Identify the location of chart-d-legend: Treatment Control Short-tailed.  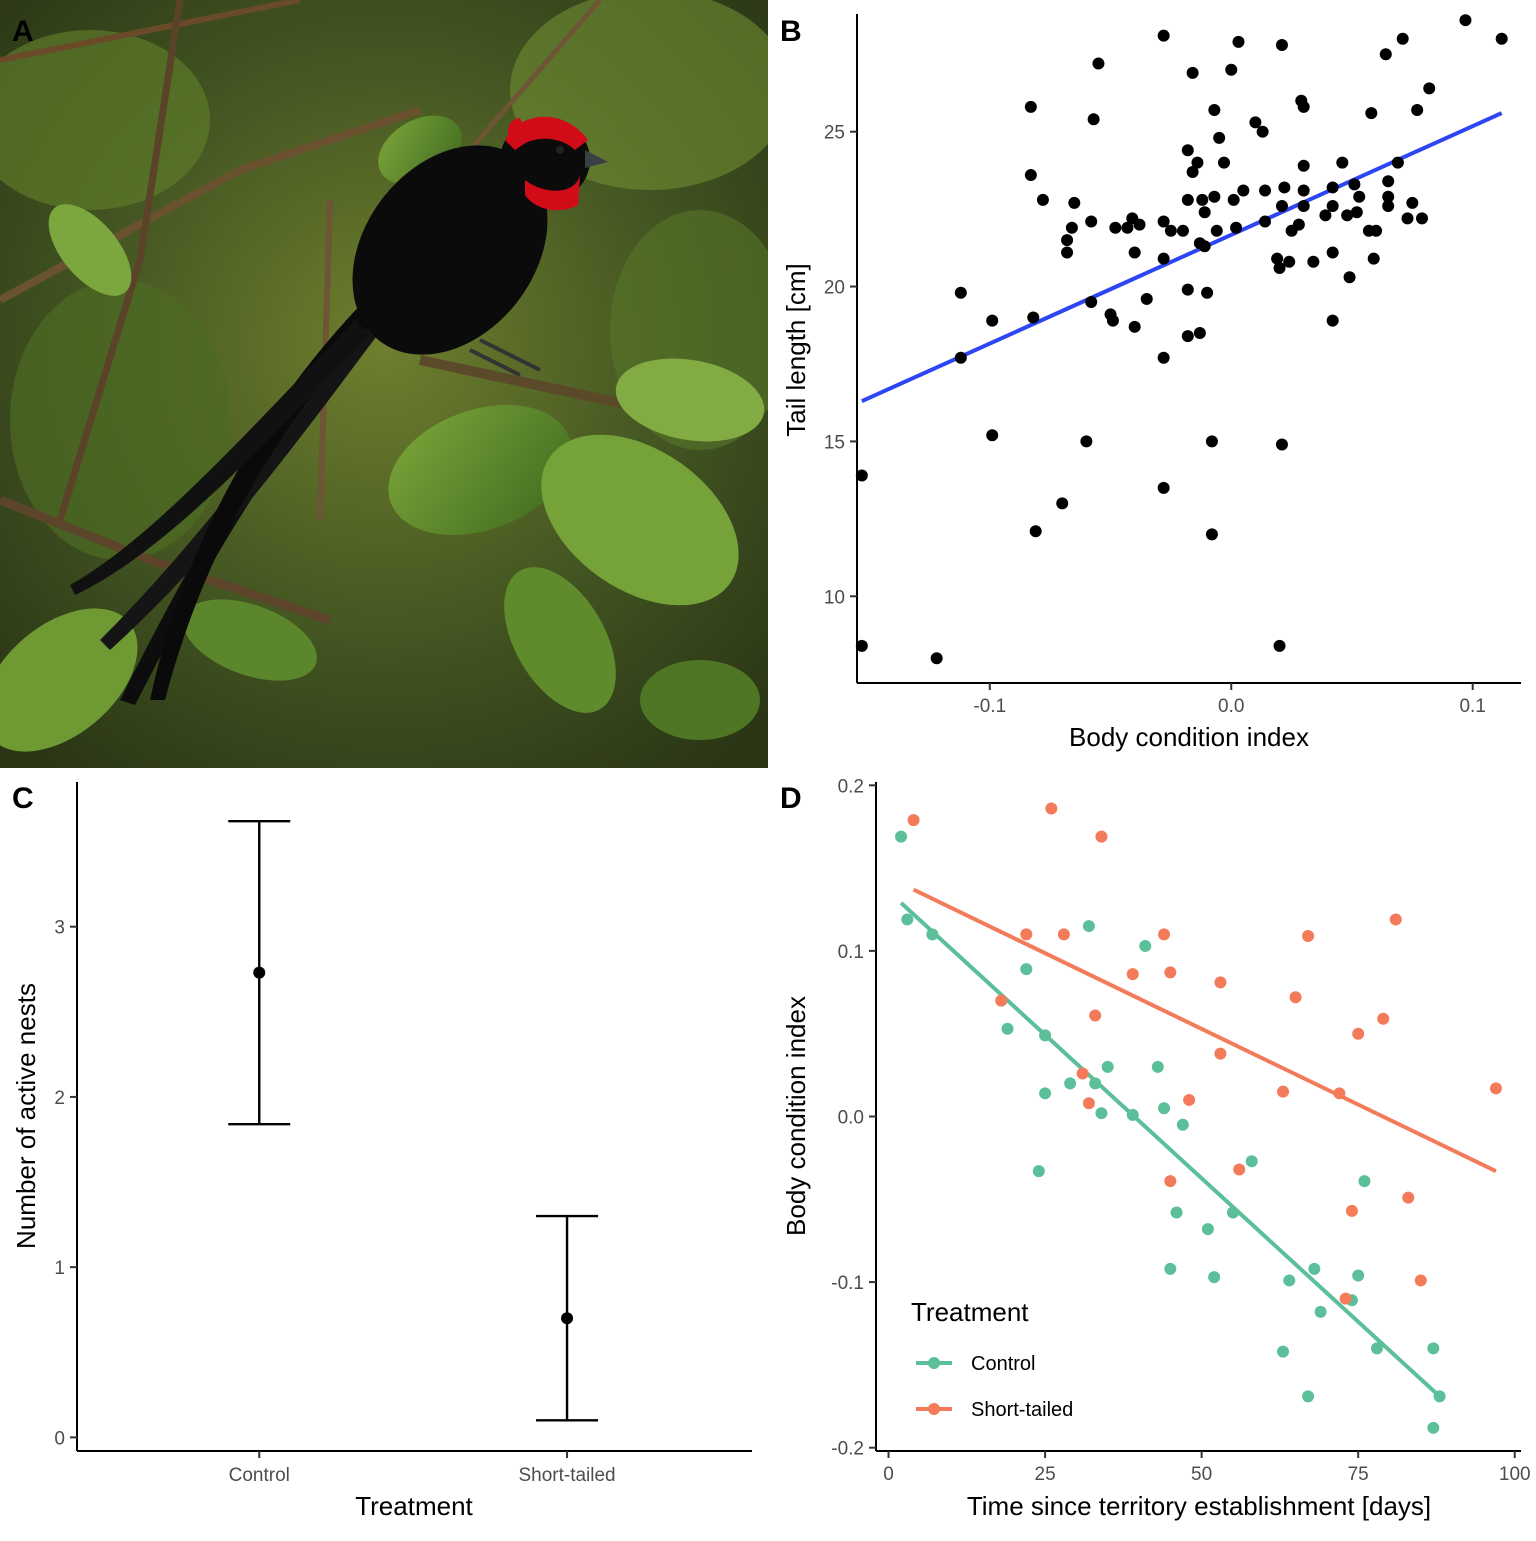
(992, 1359).